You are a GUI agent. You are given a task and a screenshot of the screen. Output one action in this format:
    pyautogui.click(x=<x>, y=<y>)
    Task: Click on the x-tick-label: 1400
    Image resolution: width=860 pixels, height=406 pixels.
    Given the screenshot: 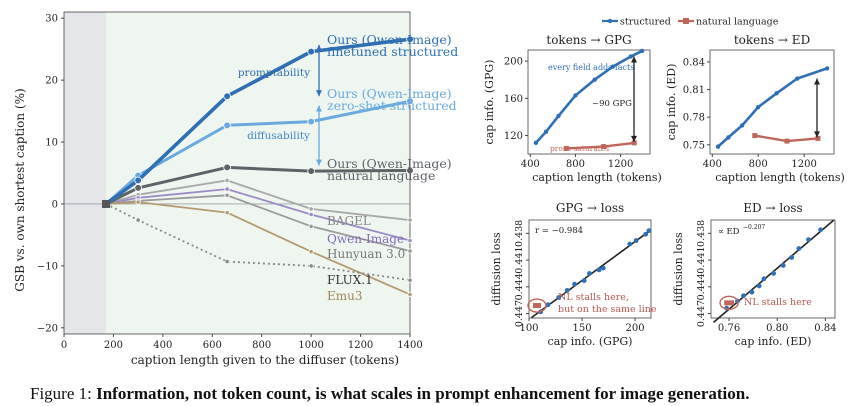 What is the action you would take?
    pyautogui.click(x=409, y=345)
    